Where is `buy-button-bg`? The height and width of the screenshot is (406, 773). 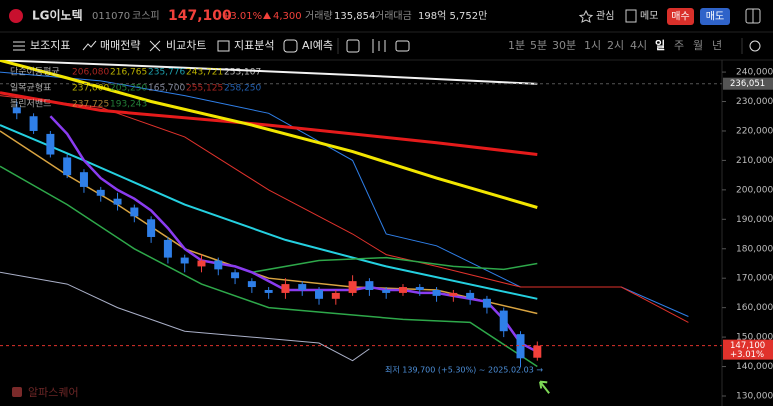 buy-button-bg is located at coordinates (680, 16).